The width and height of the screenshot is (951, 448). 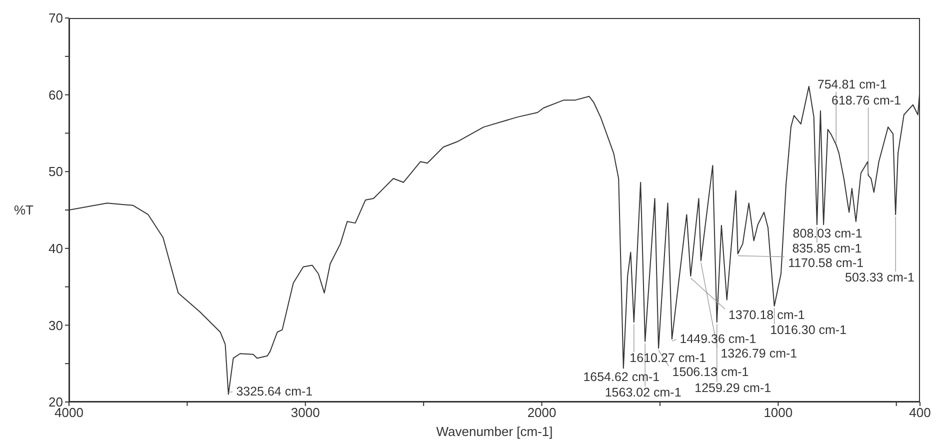 What do you see at coordinates (808, 330) in the screenshot?
I see `annotation: 1016.30 cm-1` at bounding box center [808, 330].